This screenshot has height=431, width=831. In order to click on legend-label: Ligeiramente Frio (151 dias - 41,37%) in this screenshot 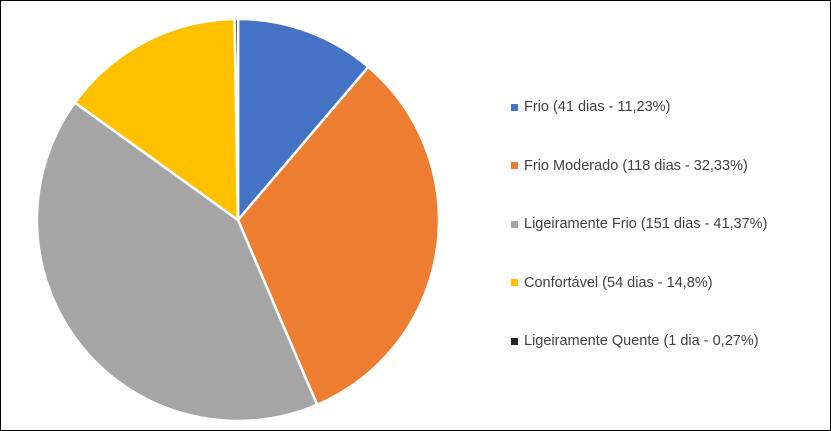, I will do `click(646, 224)`.